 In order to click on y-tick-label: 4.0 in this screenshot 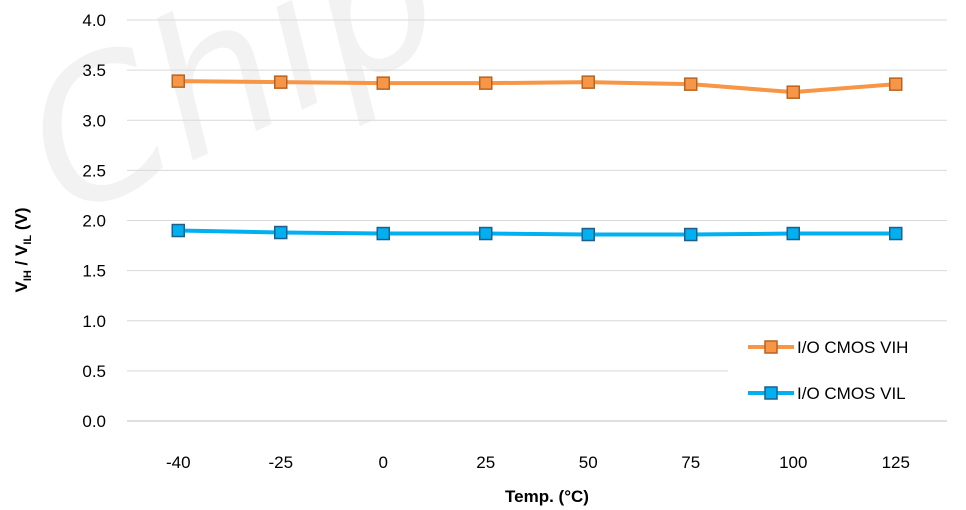, I will do `click(94, 20)`.